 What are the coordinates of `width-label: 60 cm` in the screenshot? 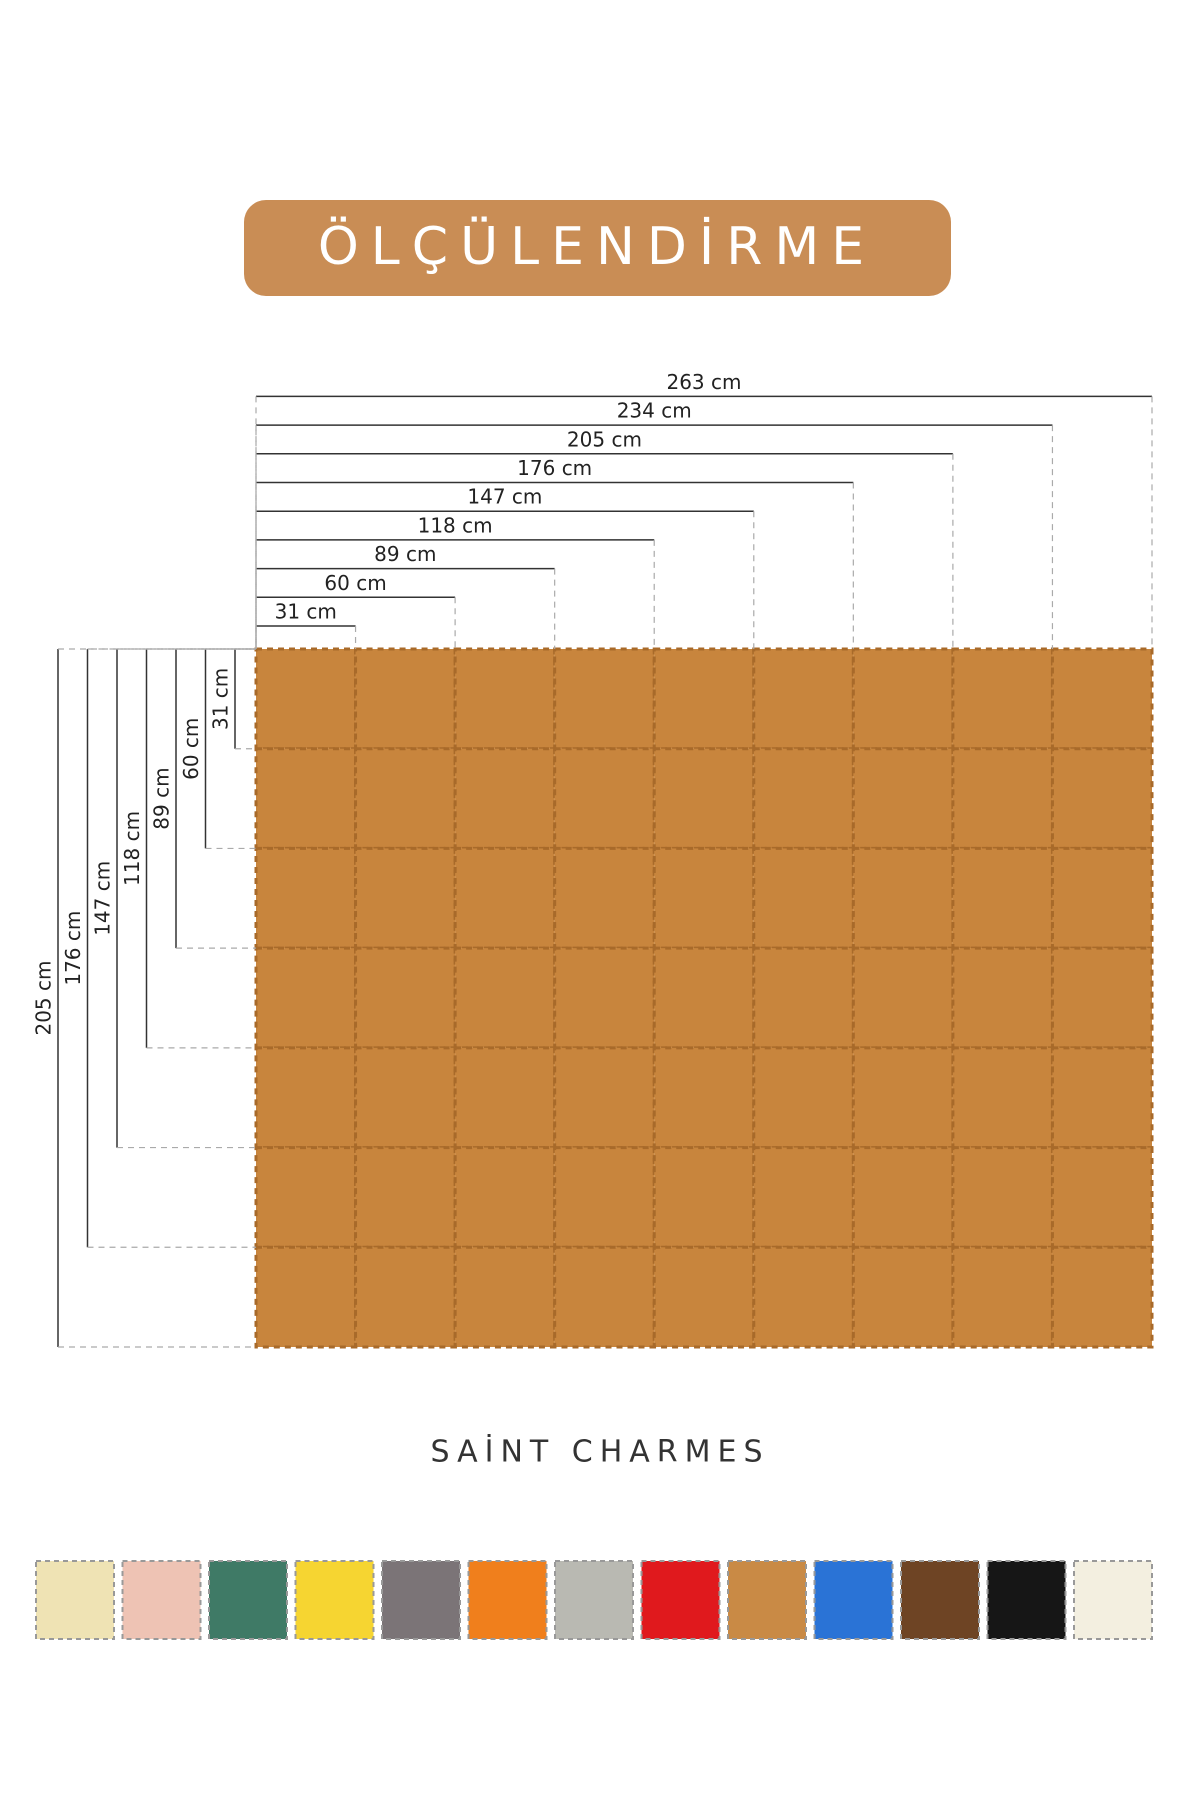 It's located at (355, 583).